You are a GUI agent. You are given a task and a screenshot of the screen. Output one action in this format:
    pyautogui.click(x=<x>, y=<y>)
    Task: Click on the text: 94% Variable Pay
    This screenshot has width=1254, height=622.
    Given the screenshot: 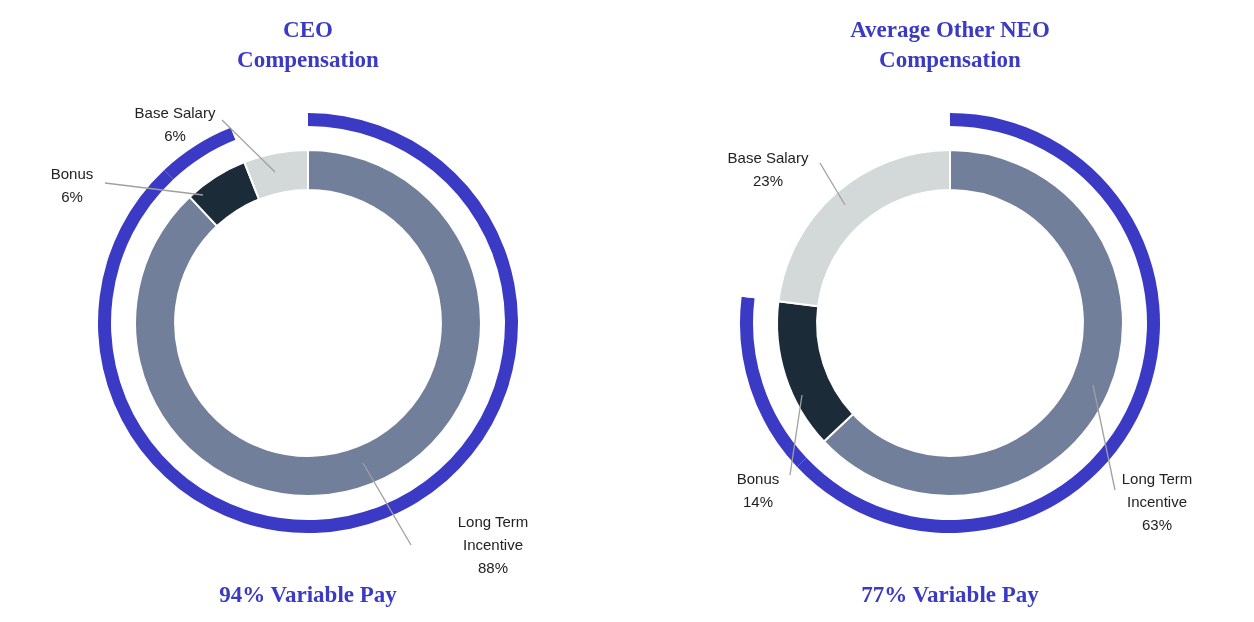 What is the action you would take?
    pyautogui.click(x=308, y=595)
    